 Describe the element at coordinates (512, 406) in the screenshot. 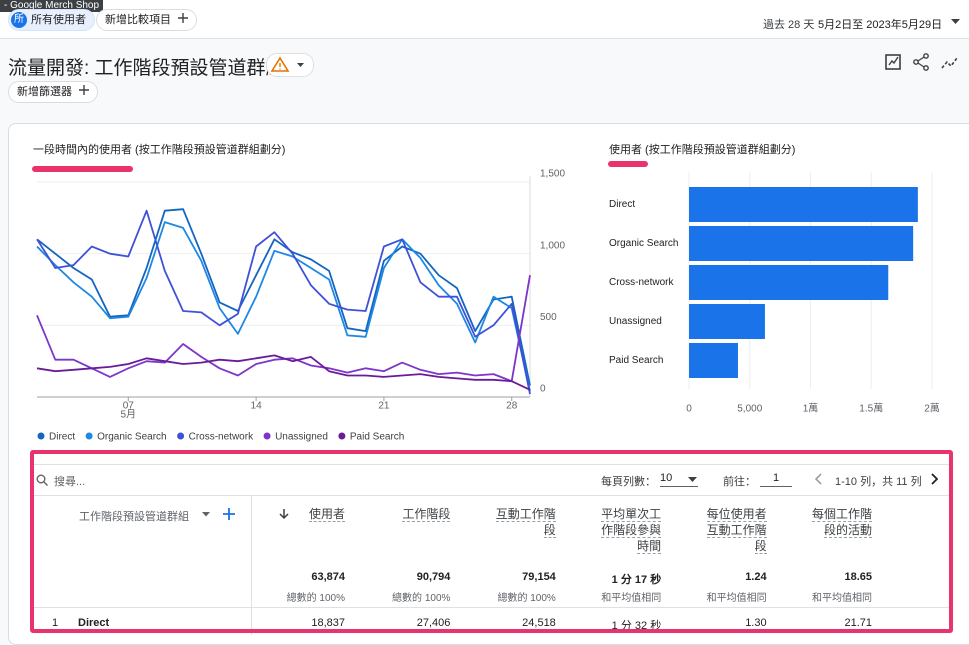

I see `x-tick-label: 28` at that location.